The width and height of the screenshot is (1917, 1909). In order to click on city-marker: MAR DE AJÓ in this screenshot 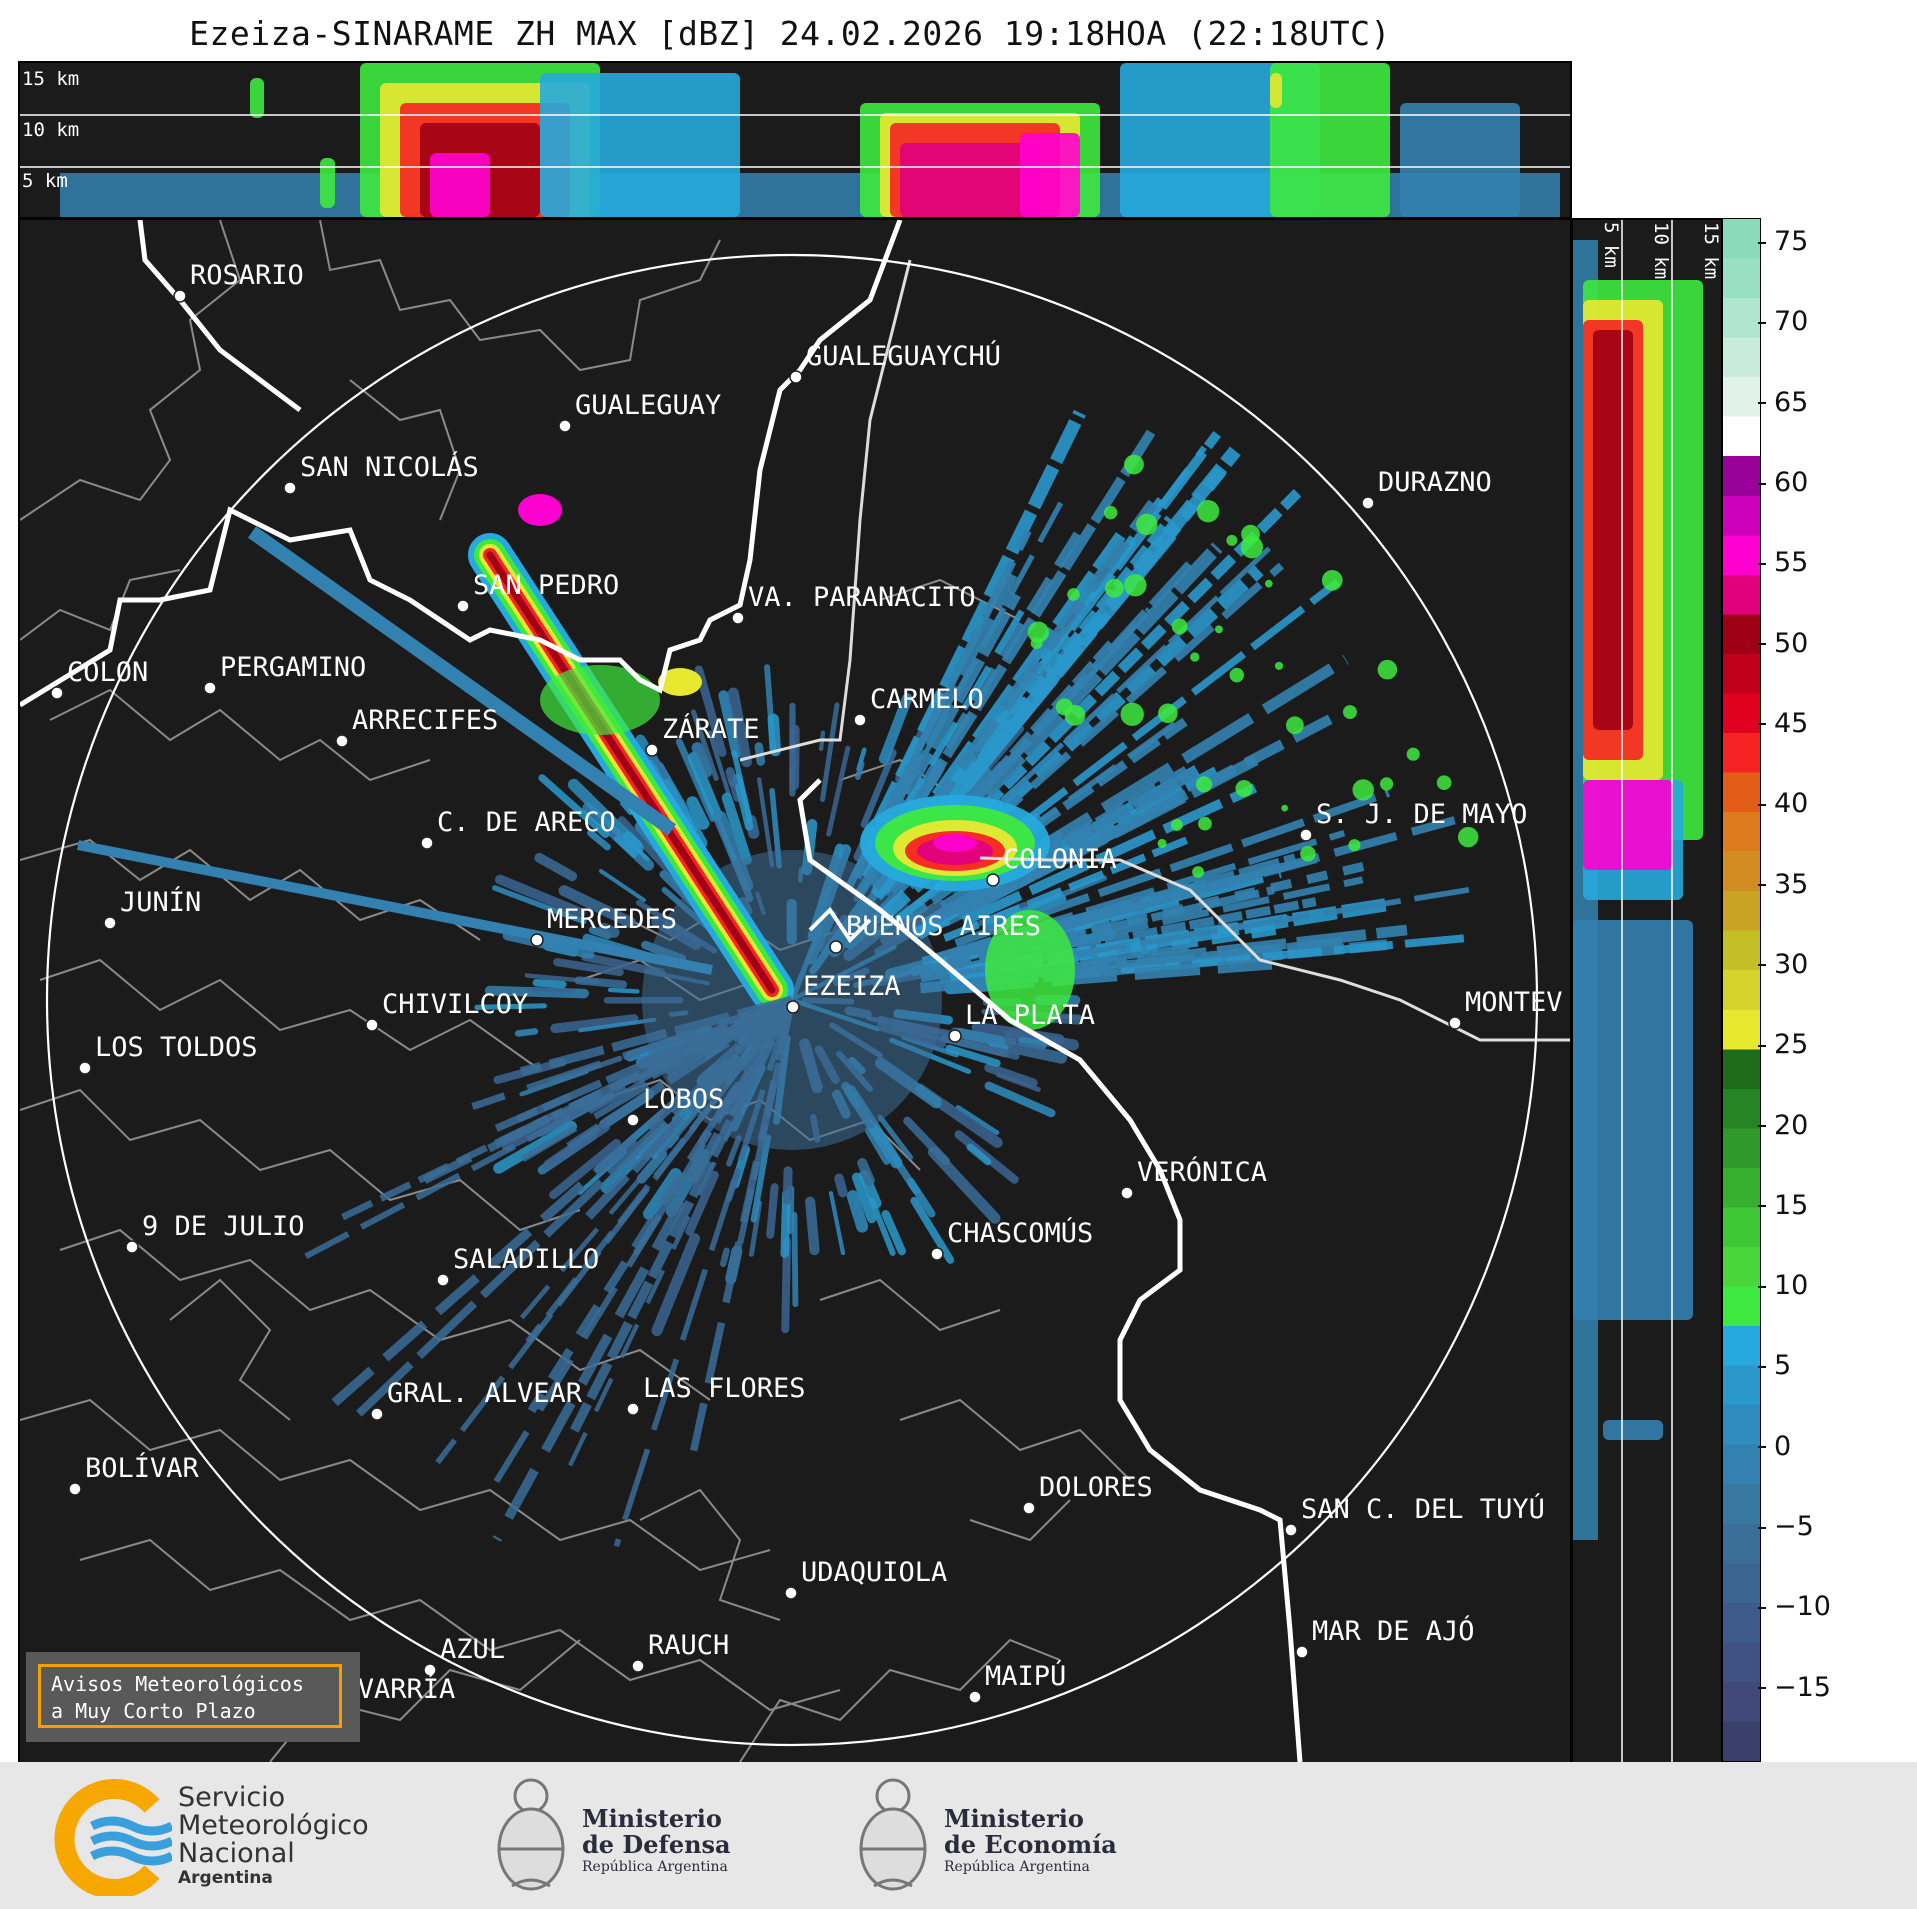, I will do `click(1385, 1637)`.